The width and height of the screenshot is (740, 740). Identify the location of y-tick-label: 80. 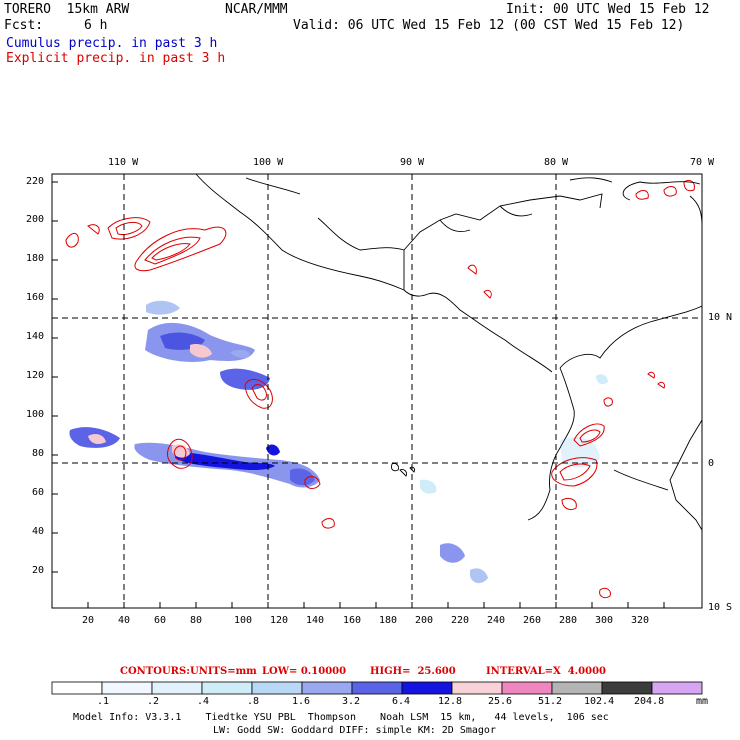
(38, 453).